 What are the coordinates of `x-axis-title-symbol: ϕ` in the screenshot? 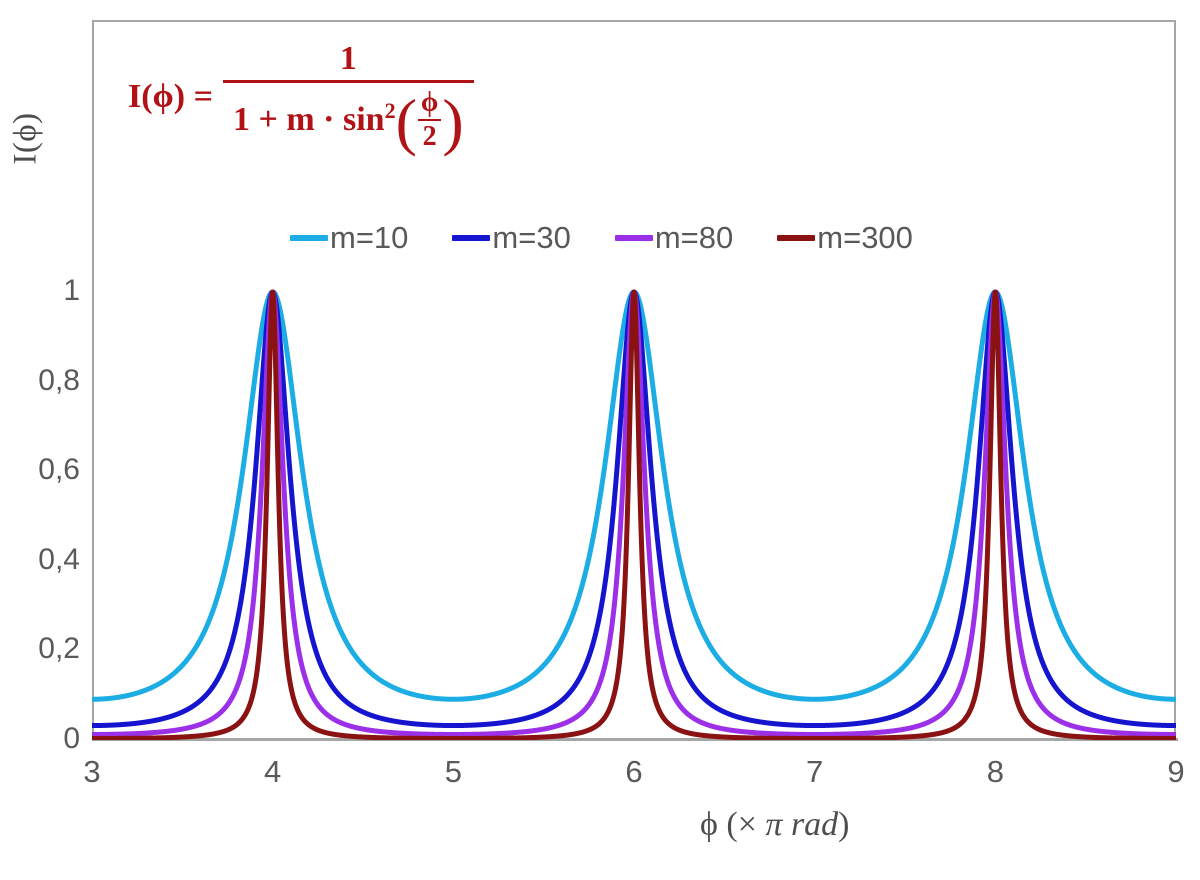 It's located at (709, 824).